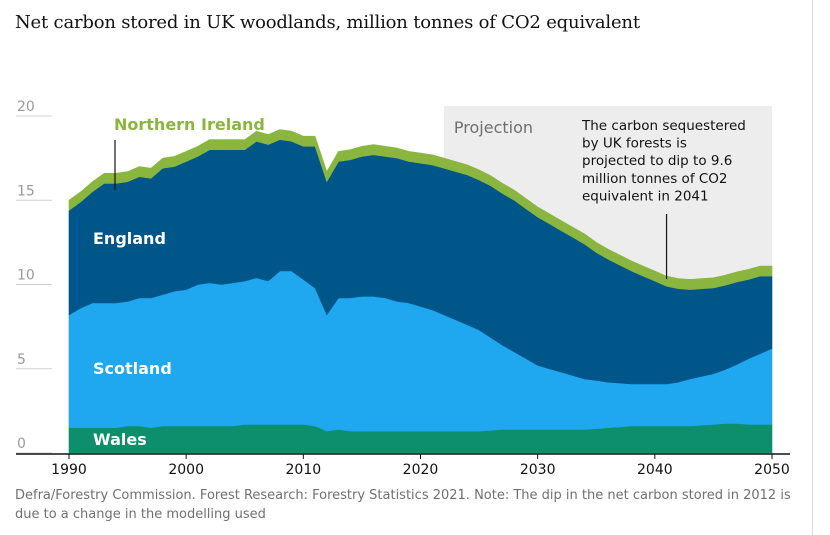  I want to click on series-label-northern-ireland: Northern Ireland, so click(189, 124).